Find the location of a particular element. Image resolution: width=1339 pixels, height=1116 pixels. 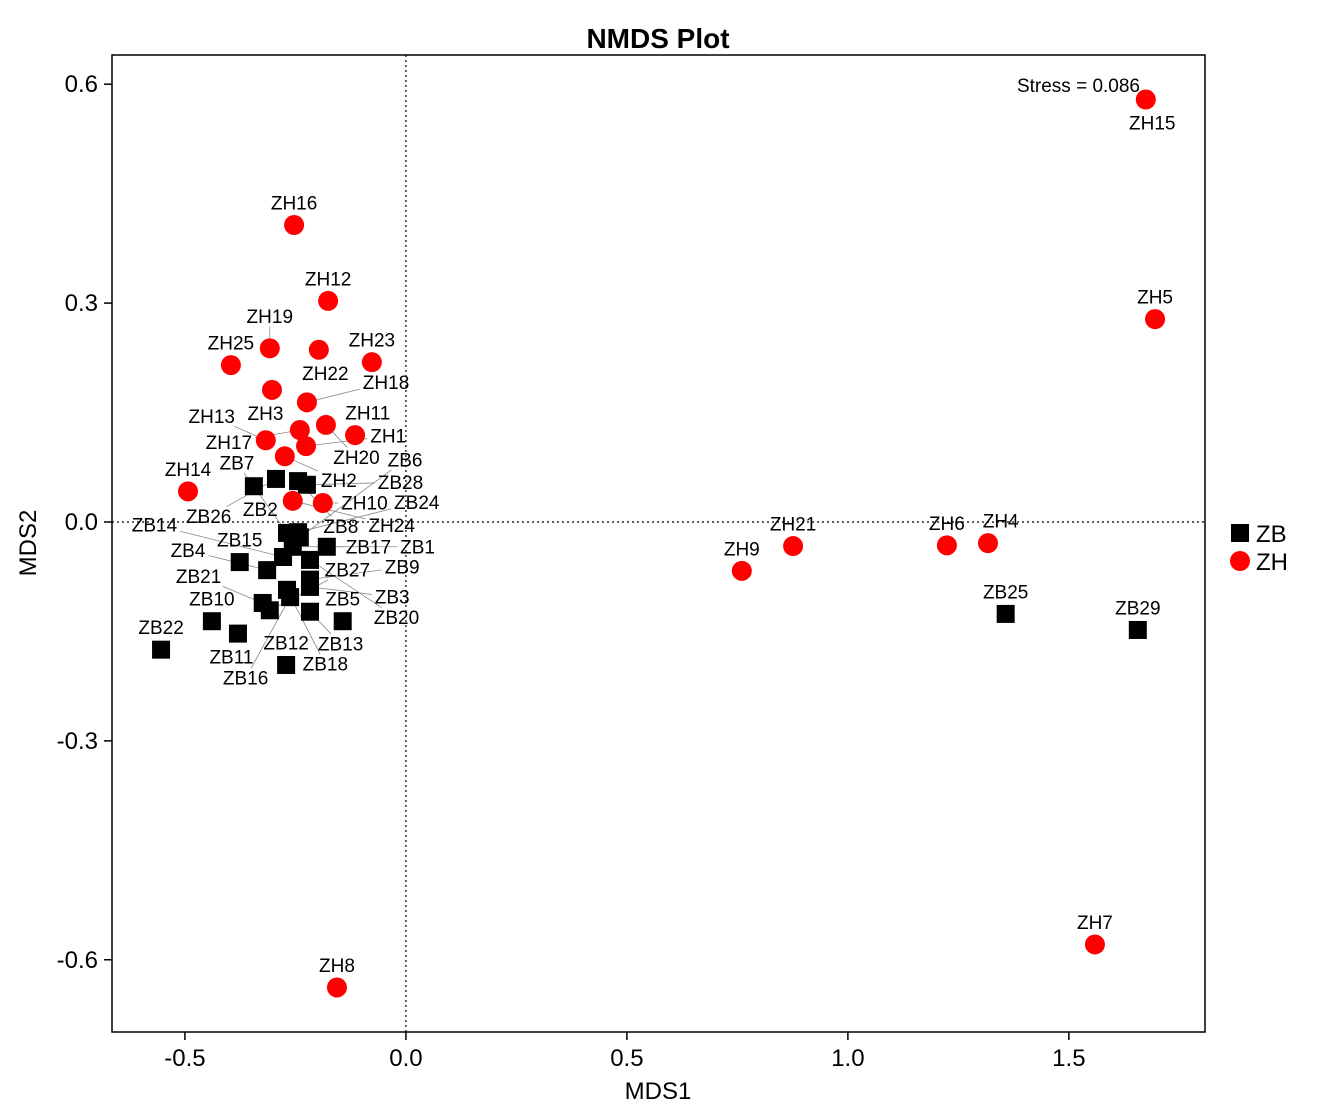

point-label-zh7: ZH7 is located at coordinates (1095, 923).